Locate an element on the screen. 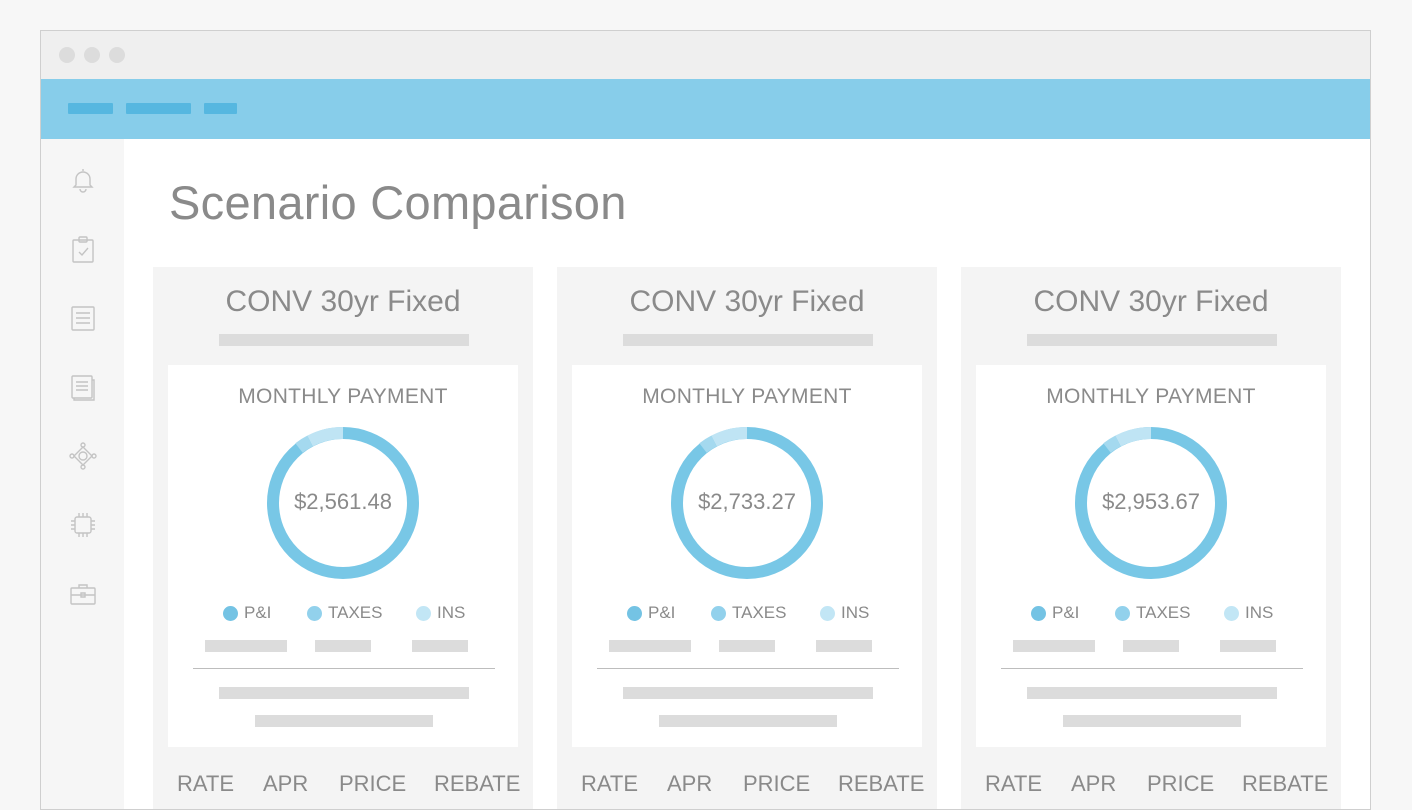 The image size is (1412, 810). top-navbar is located at coordinates (705, 109).